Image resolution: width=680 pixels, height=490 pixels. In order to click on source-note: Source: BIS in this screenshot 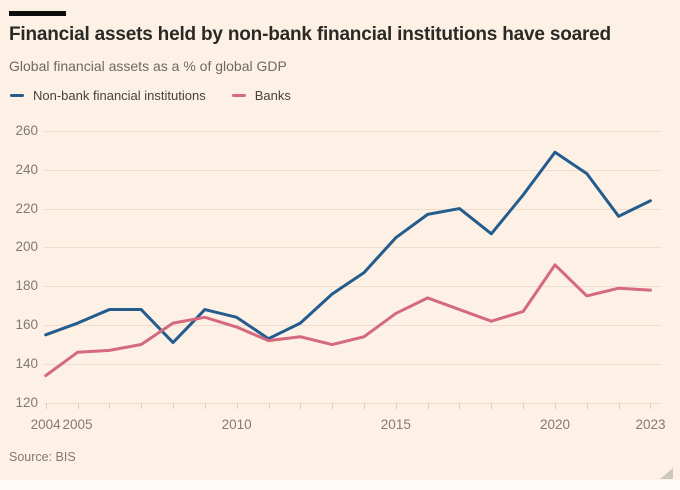, I will do `click(42, 457)`.